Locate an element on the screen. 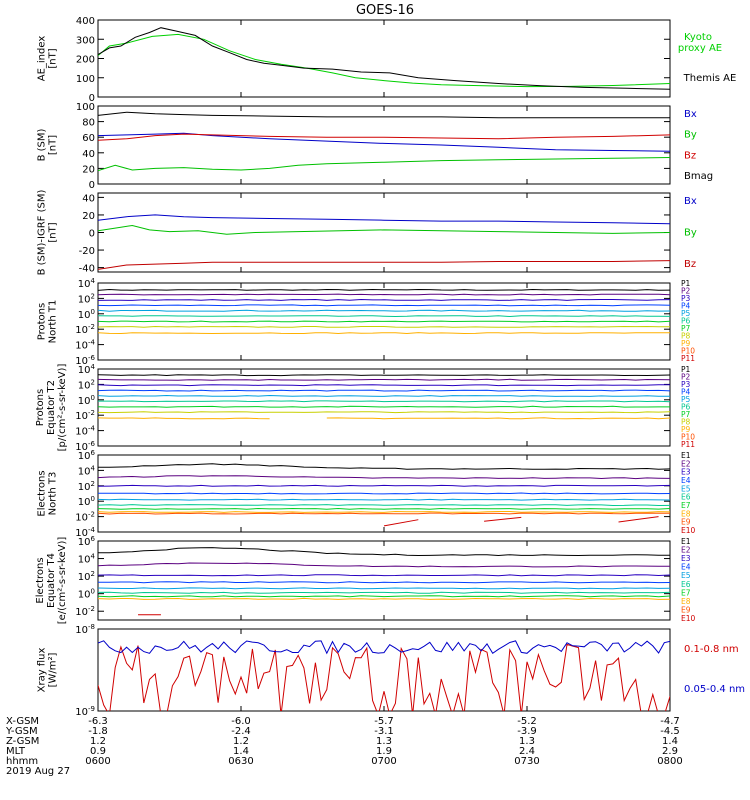  legend-label: E6 is located at coordinates (686, 497).